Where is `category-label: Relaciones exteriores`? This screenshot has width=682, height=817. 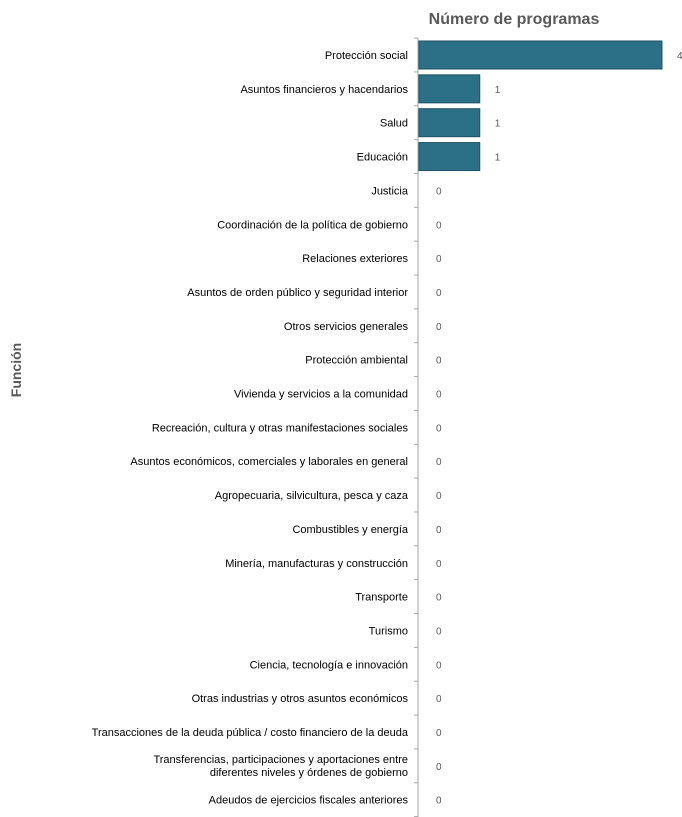 category-label: Relaciones exteriores is located at coordinates (355, 259).